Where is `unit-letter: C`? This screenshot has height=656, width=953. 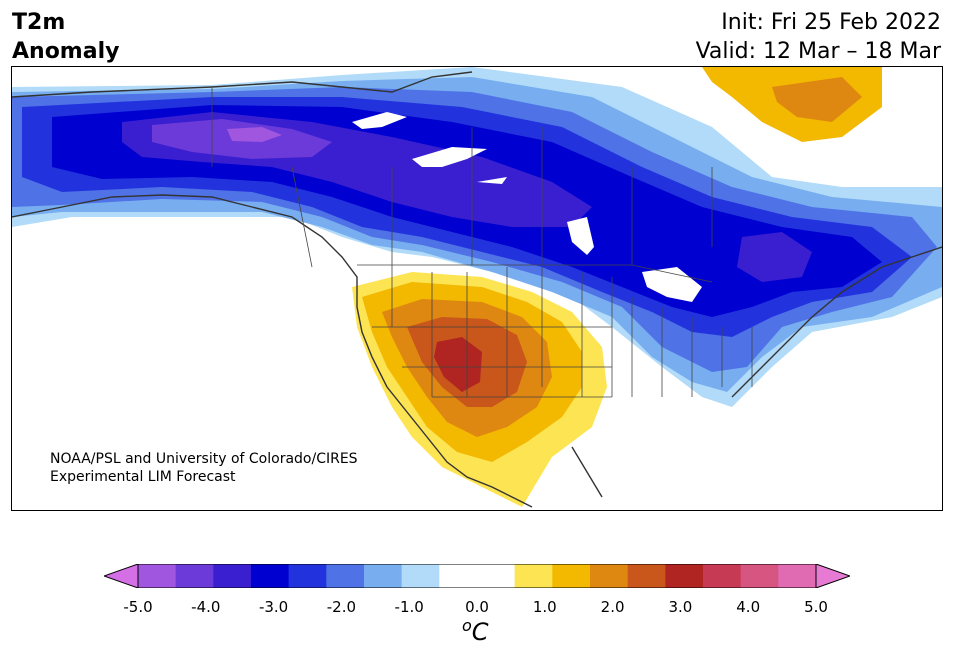 unit-letter: C is located at coordinates (480, 632).